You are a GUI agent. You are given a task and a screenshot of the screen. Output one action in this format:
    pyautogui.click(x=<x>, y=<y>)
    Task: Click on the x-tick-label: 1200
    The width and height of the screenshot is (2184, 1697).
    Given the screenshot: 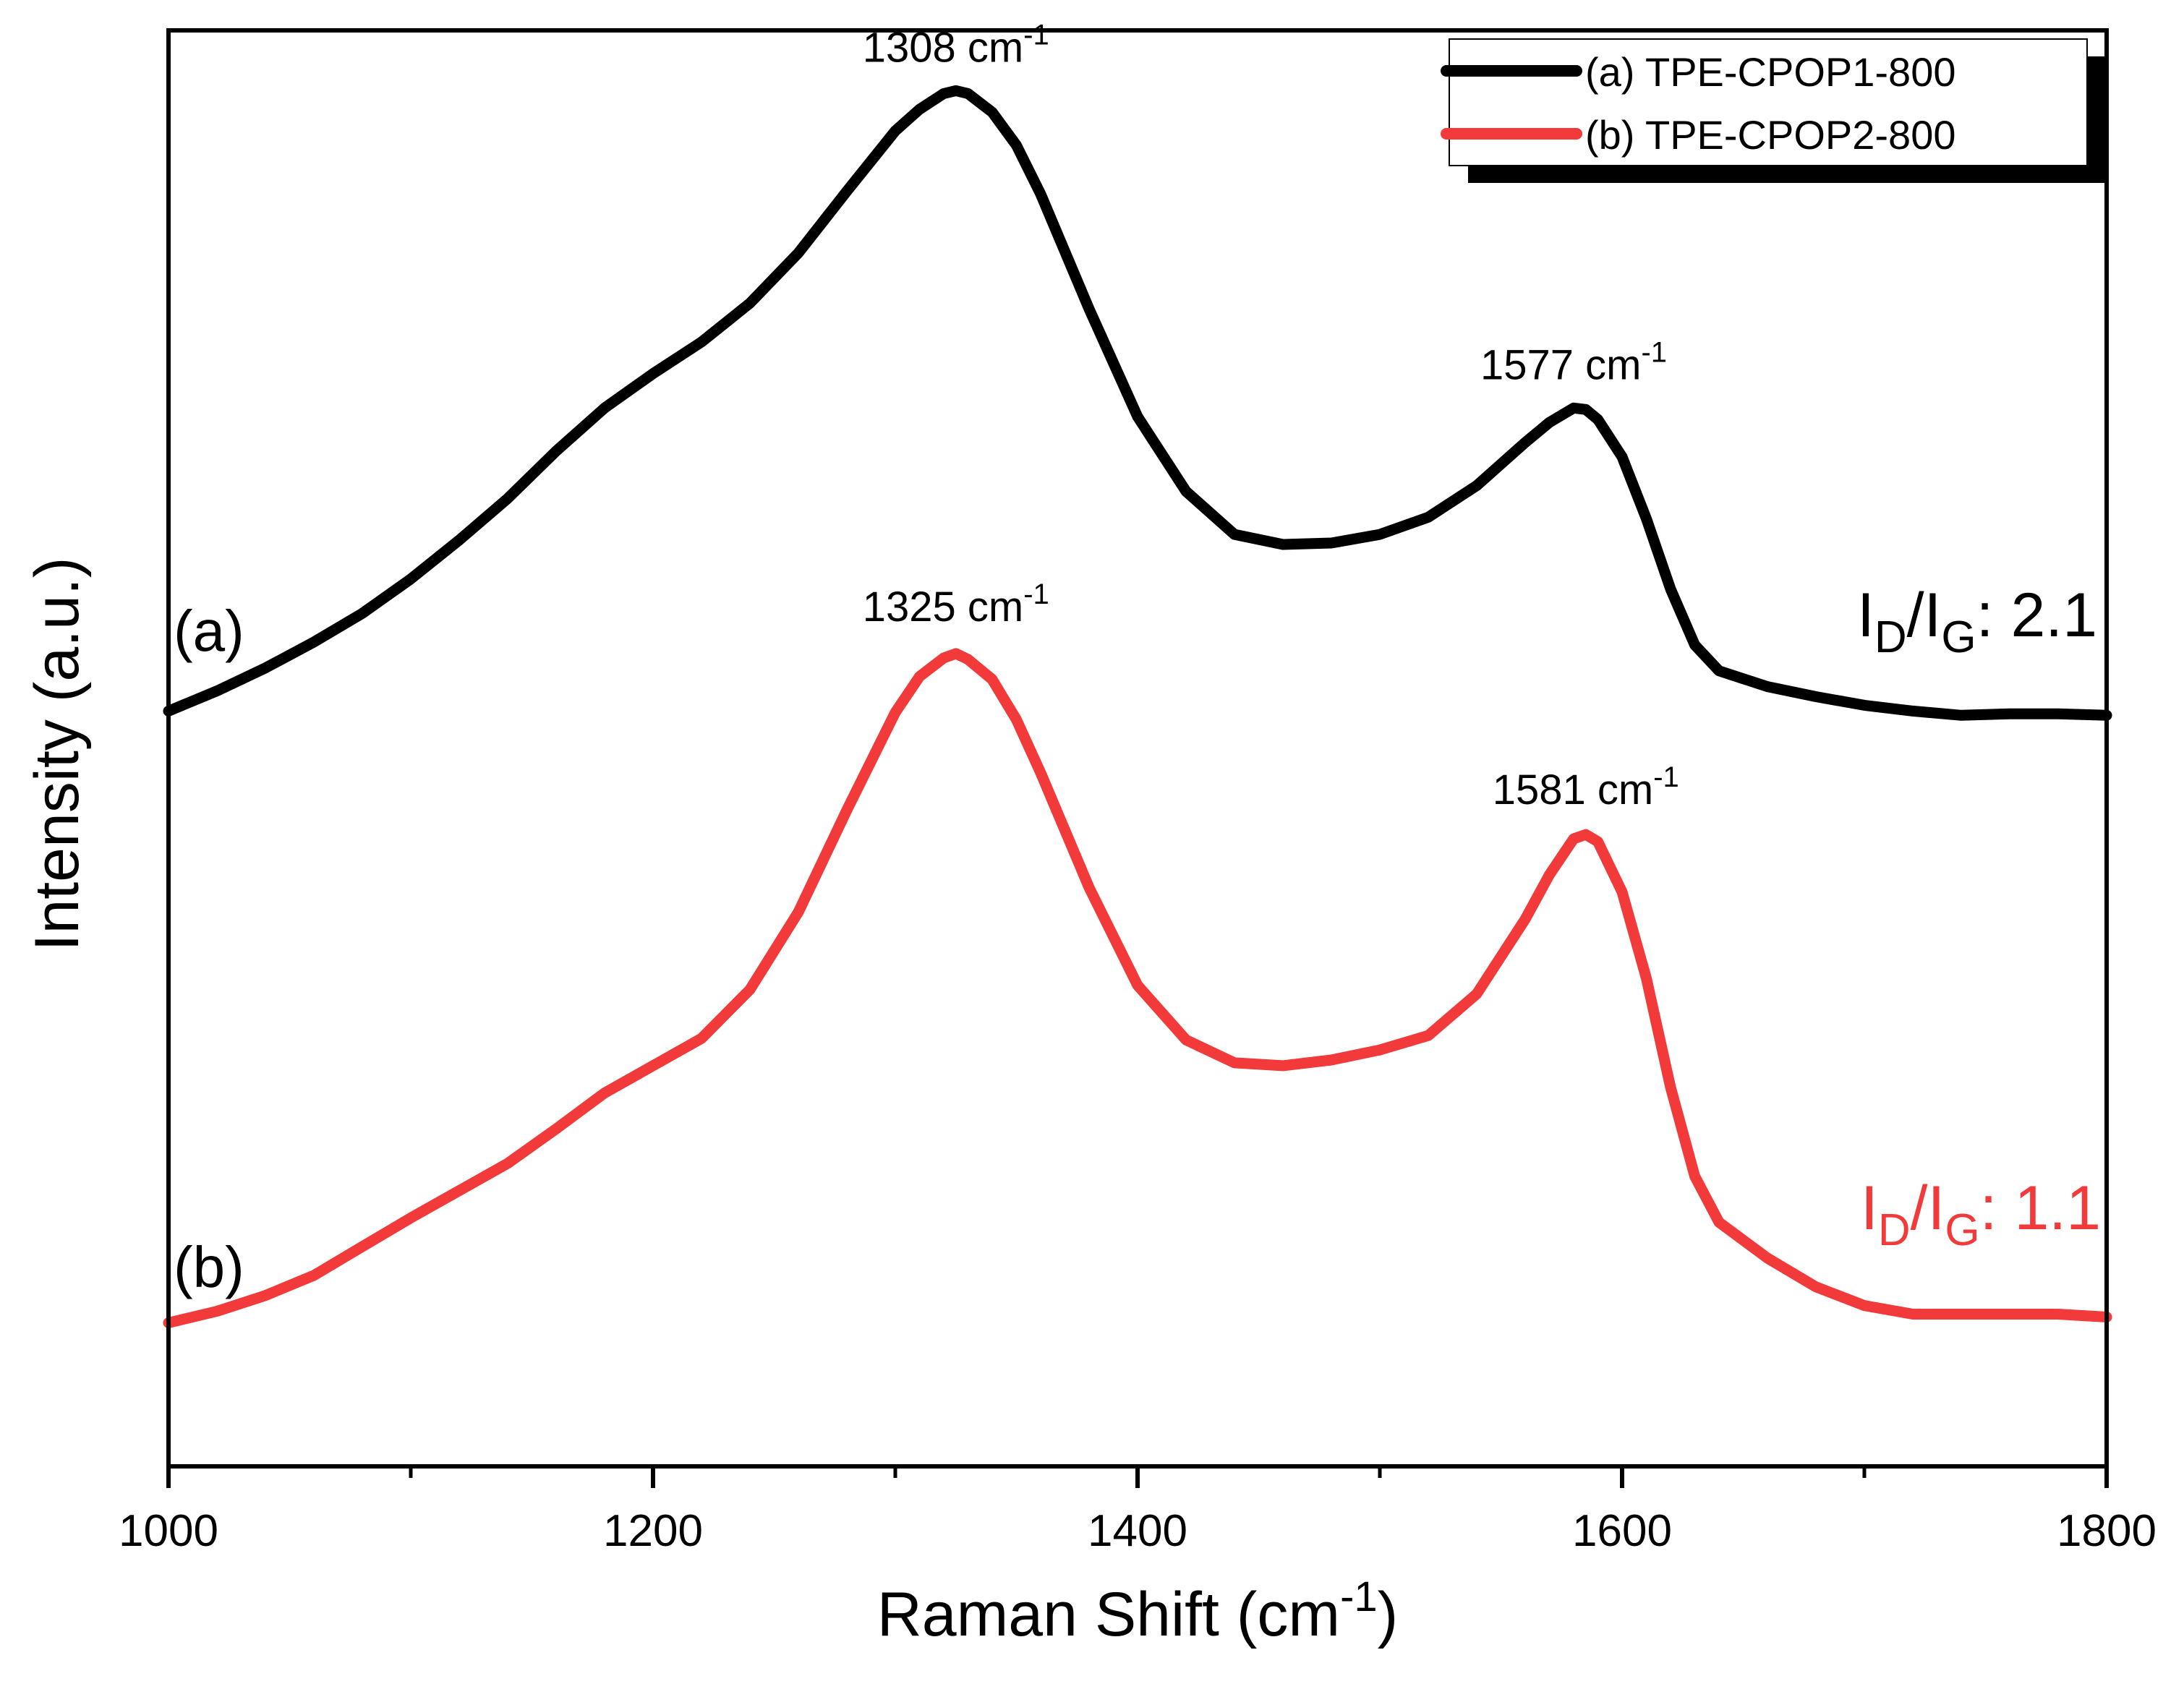 What is the action you would take?
    pyautogui.click(x=653, y=1531)
    